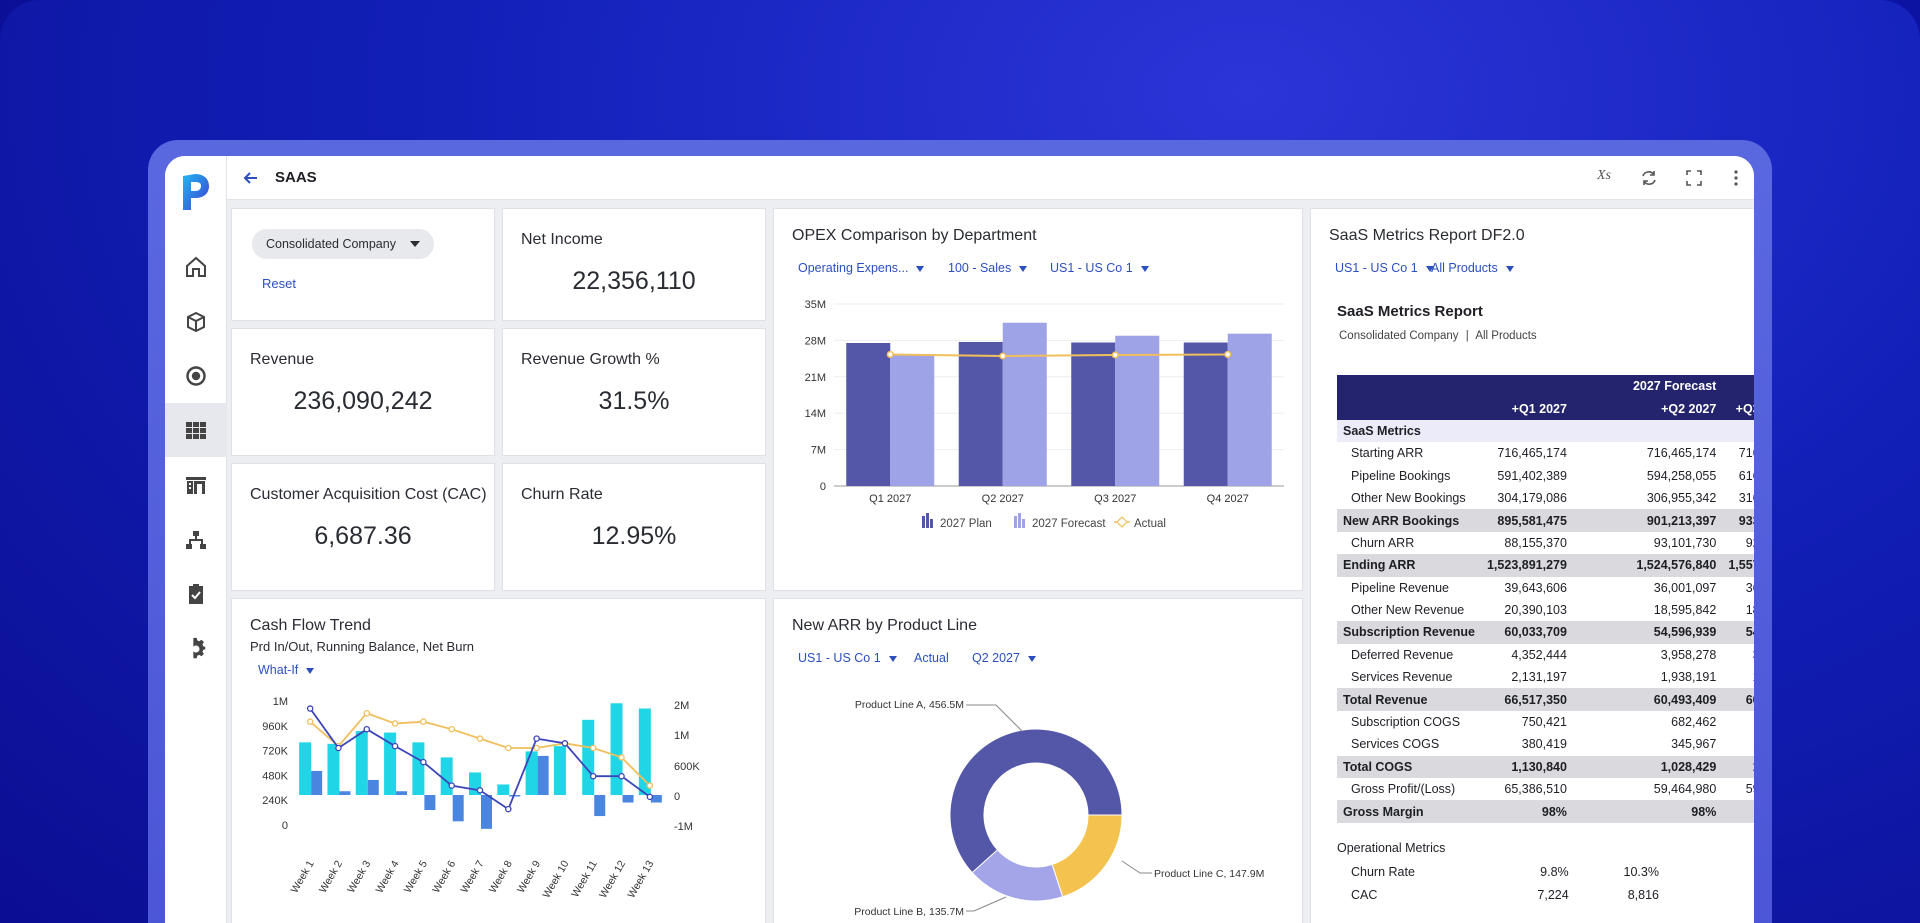 This screenshot has height=923, width=1920. I want to click on bar-forecast, so click(912, 420).